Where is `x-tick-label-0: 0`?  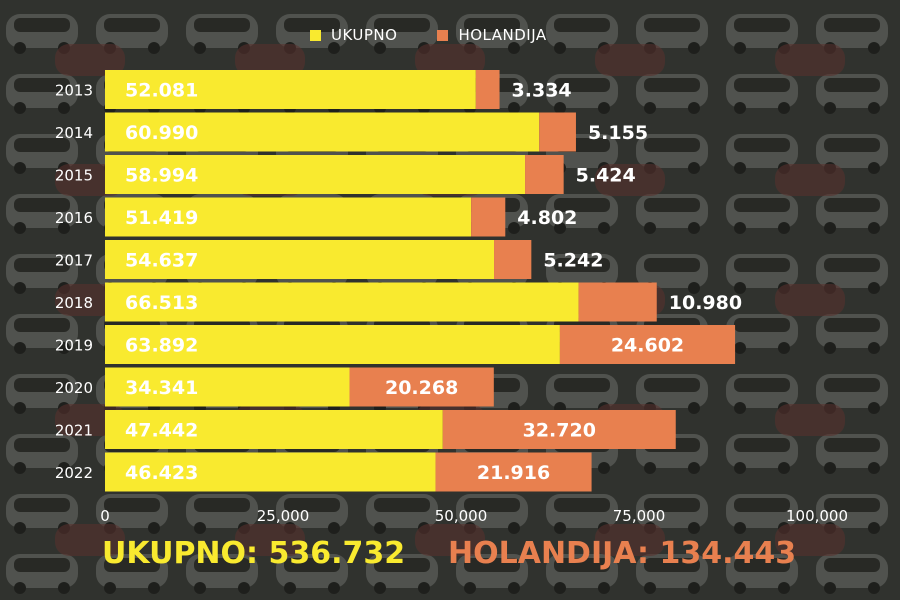 x-tick-label-0: 0 is located at coordinates (105, 516).